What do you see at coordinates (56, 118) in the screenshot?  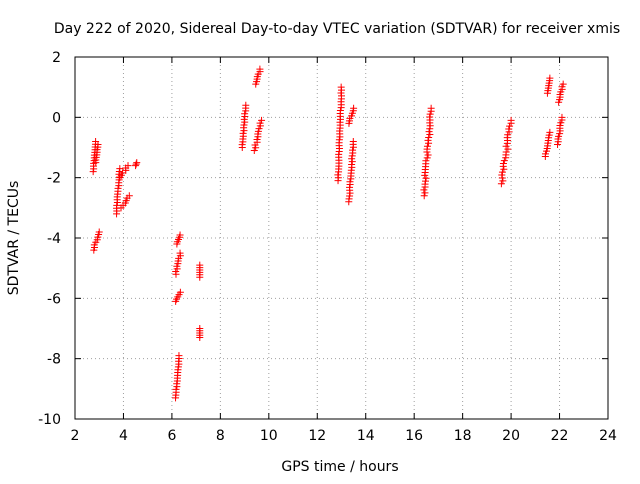 I see `y-tick-label: 0` at bounding box center [56, 118].